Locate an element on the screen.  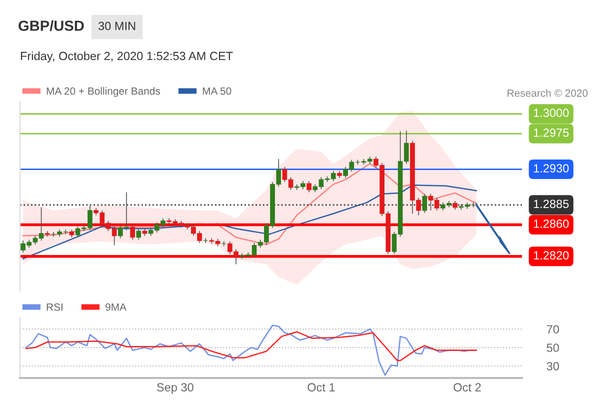
text: Research © 2020 is located at coordinates (548, 93).